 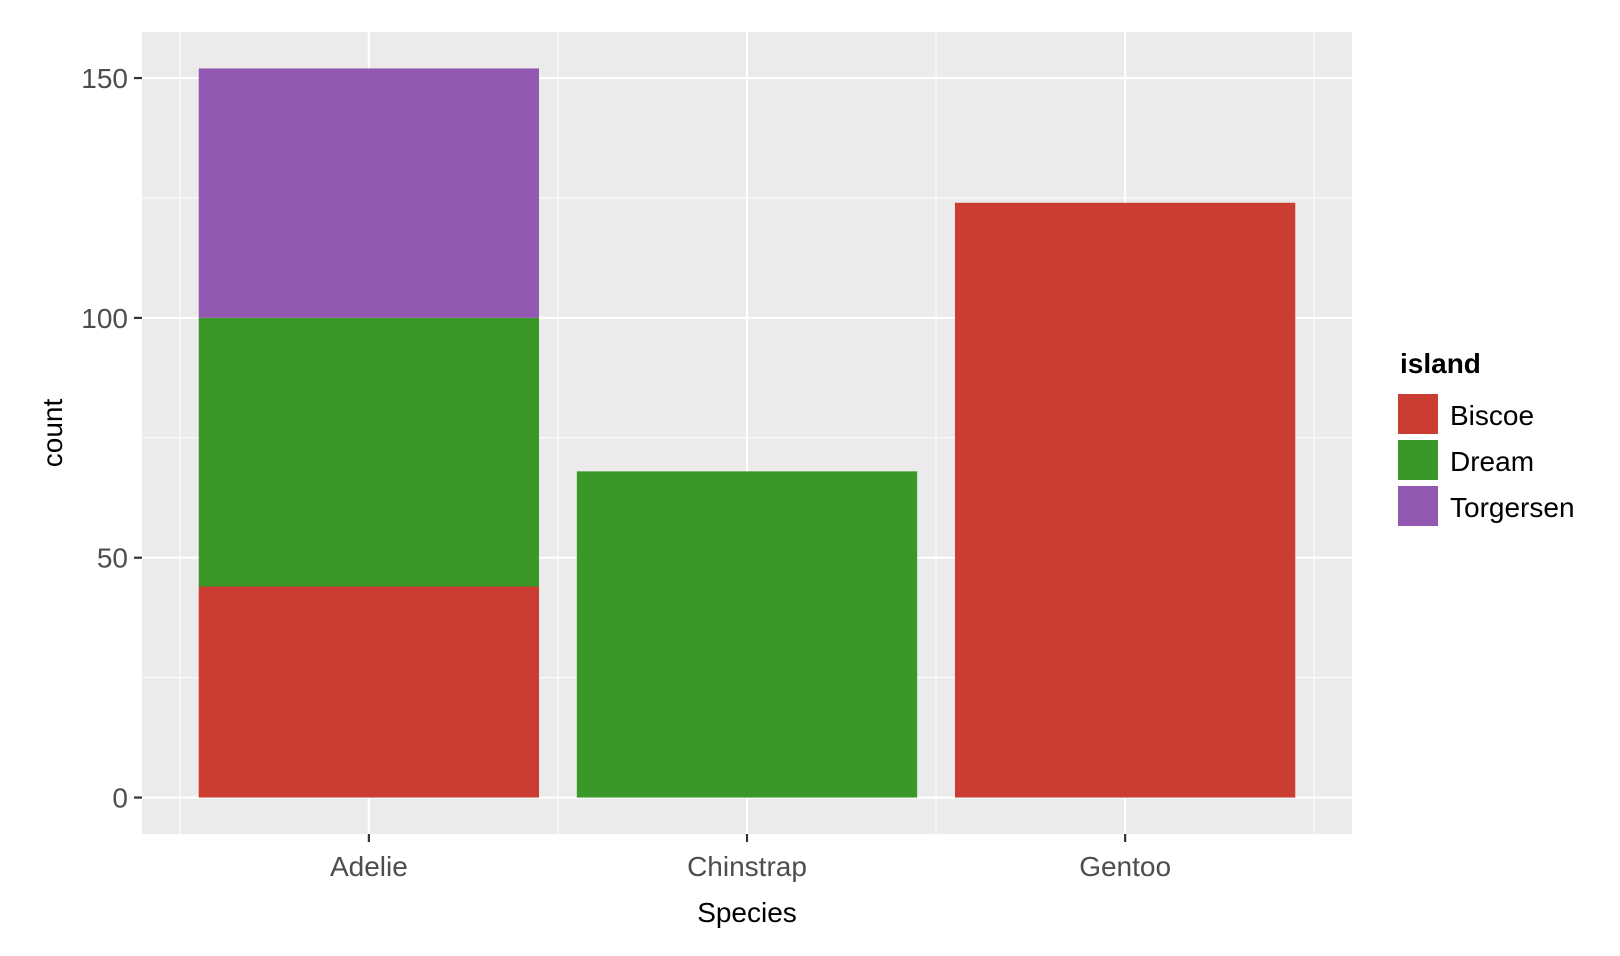 I want to click on legend-title: island, so click(x=1440, y=363).